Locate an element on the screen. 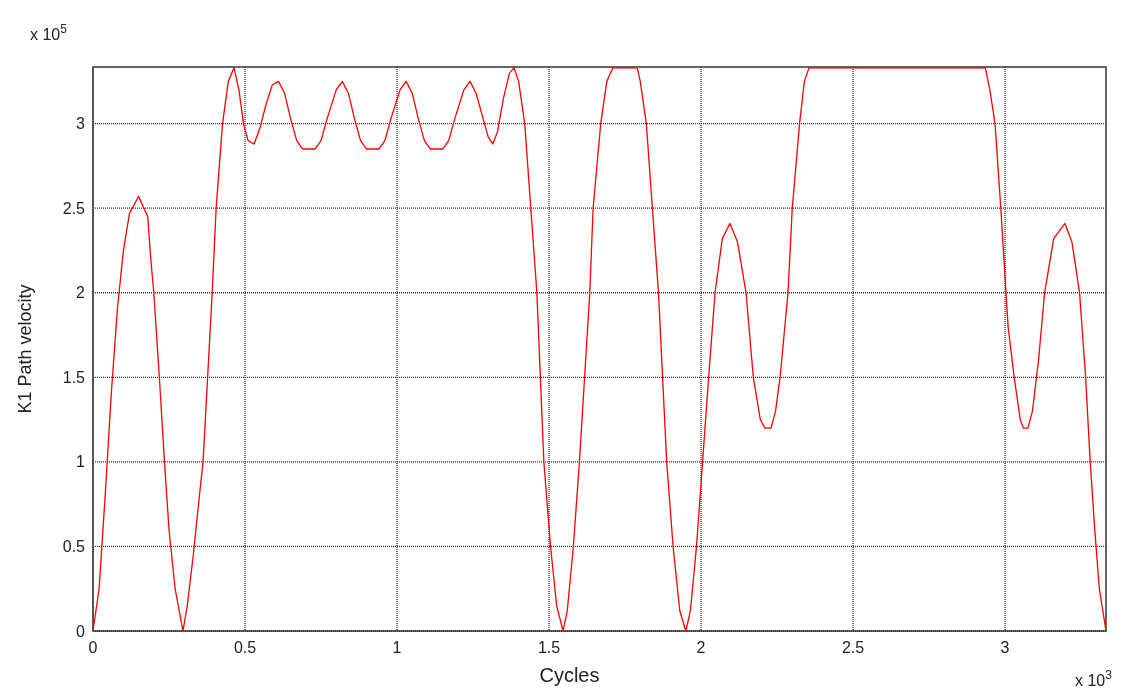 The height and width of the screenshot is (690, 1144). x-axis-title: Cycles is located at coordinates (569, 675).